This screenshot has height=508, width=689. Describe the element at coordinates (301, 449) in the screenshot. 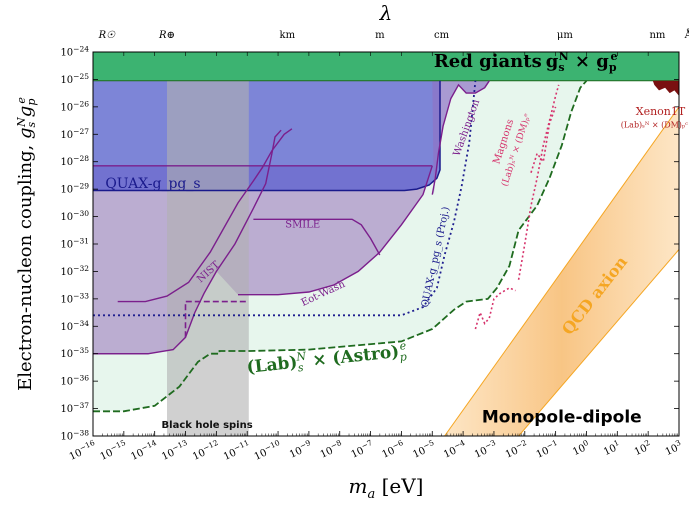

I see `x-tick-label: 10⁻⁹` at that location.